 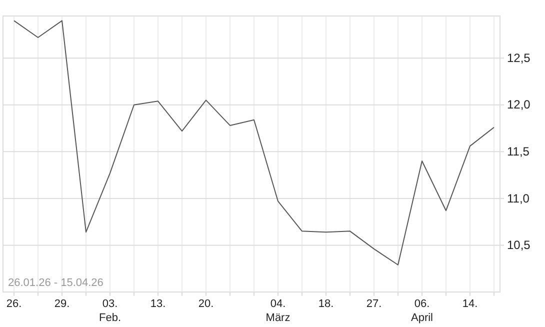 What do you see at coordinates (519, 245) in the screenshot?
I see `y-tick-label: 10,5` at bounding box center [519, 245].